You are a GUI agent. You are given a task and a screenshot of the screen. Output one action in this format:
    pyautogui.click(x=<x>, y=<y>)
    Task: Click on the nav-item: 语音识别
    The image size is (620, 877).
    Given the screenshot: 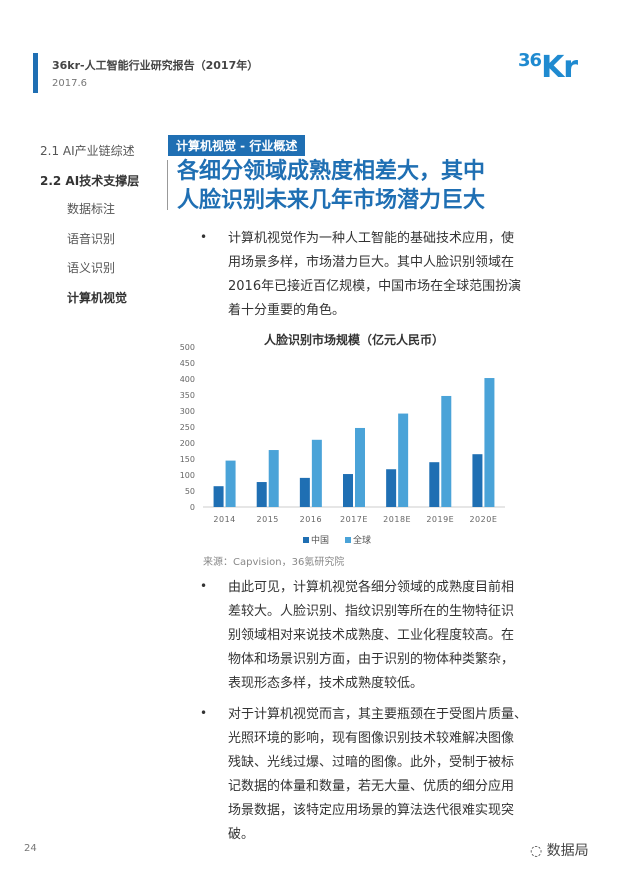 What is the action you would take?
    pyautogui.click(x=91, y=239)
    